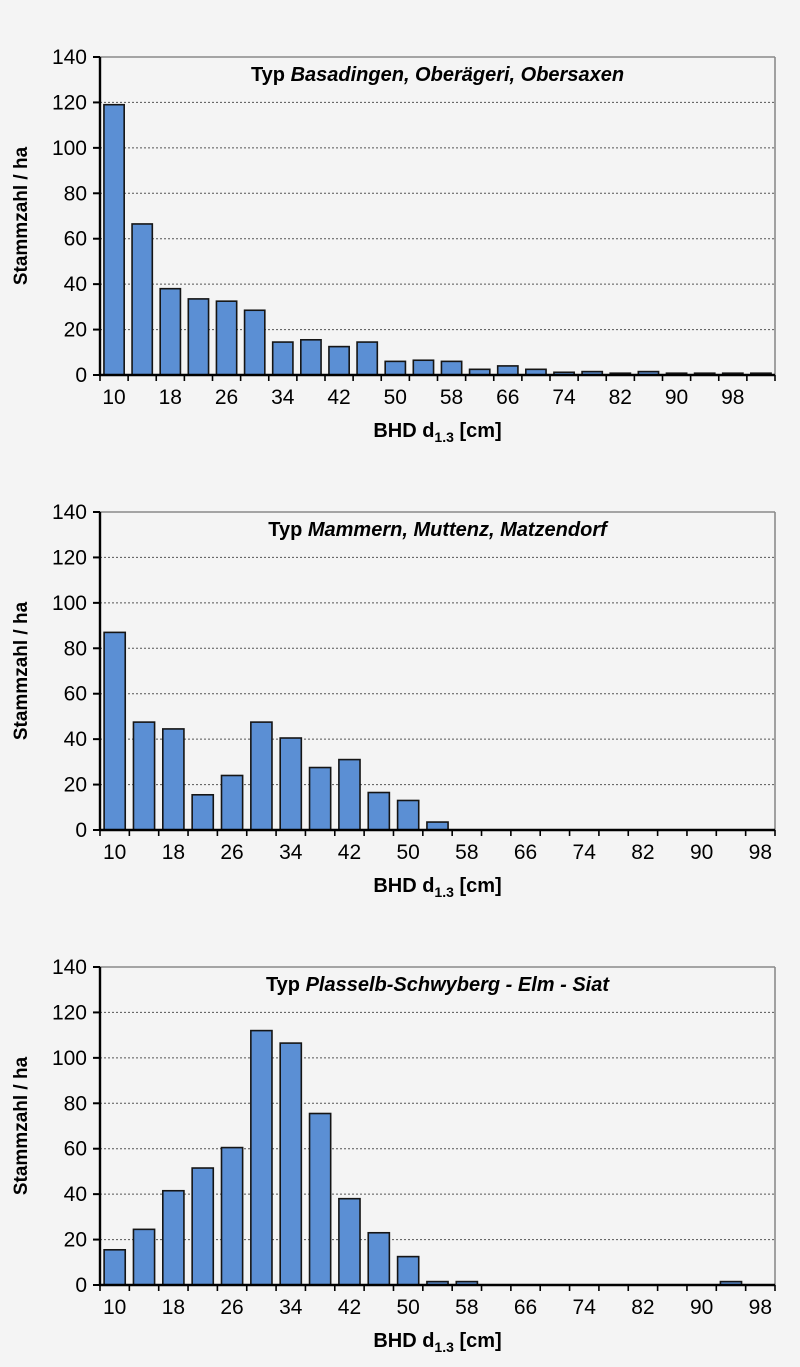  What do you see at coordinates (438, 530) in the screenshot?
I see `chart-title: Typ Mammern, Muttenz, Matzendorf` at bounding box center [438, 530].